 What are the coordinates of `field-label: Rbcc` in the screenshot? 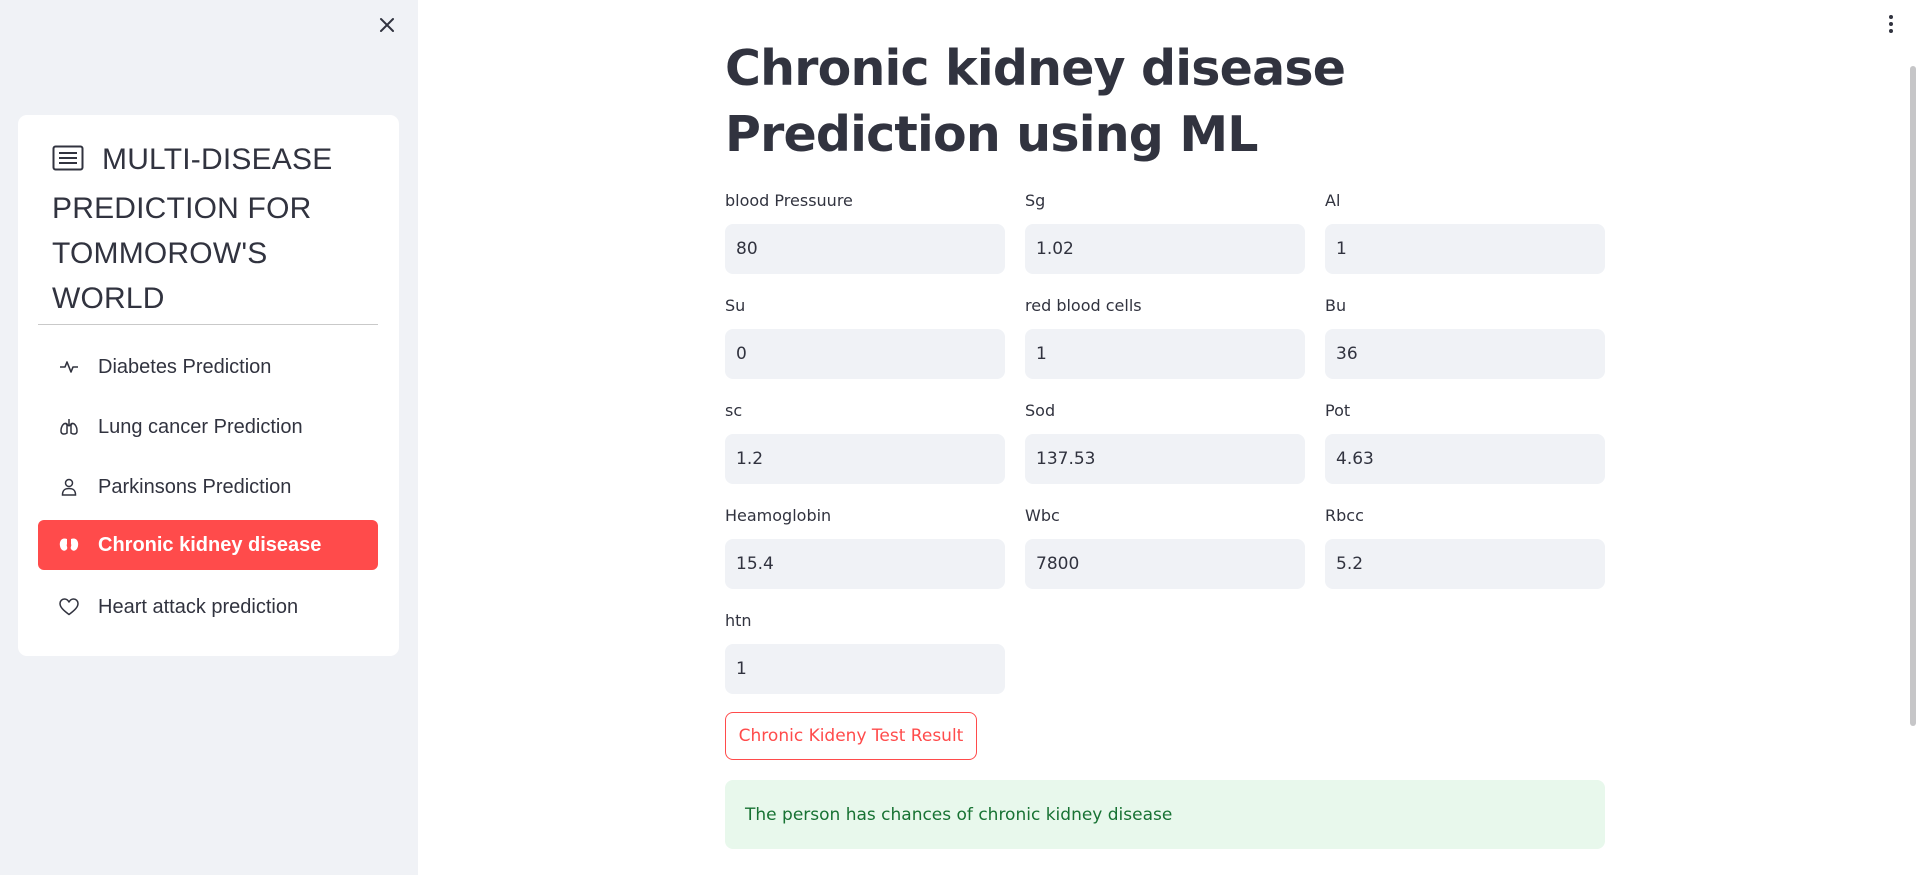 It's located at (1344, 515).